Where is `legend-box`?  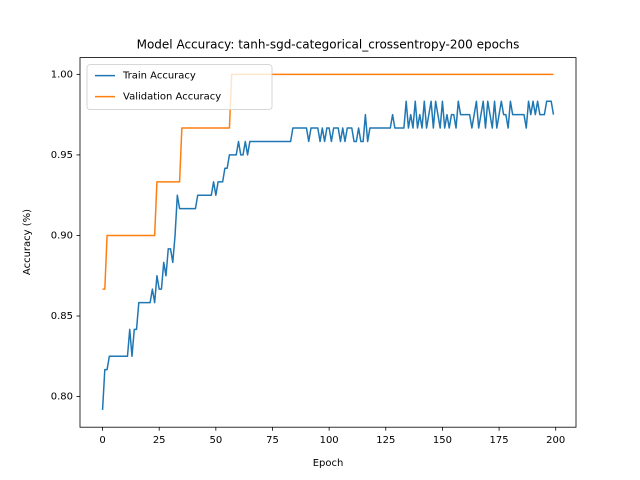
legend-box is located at coordinates (179, 87).